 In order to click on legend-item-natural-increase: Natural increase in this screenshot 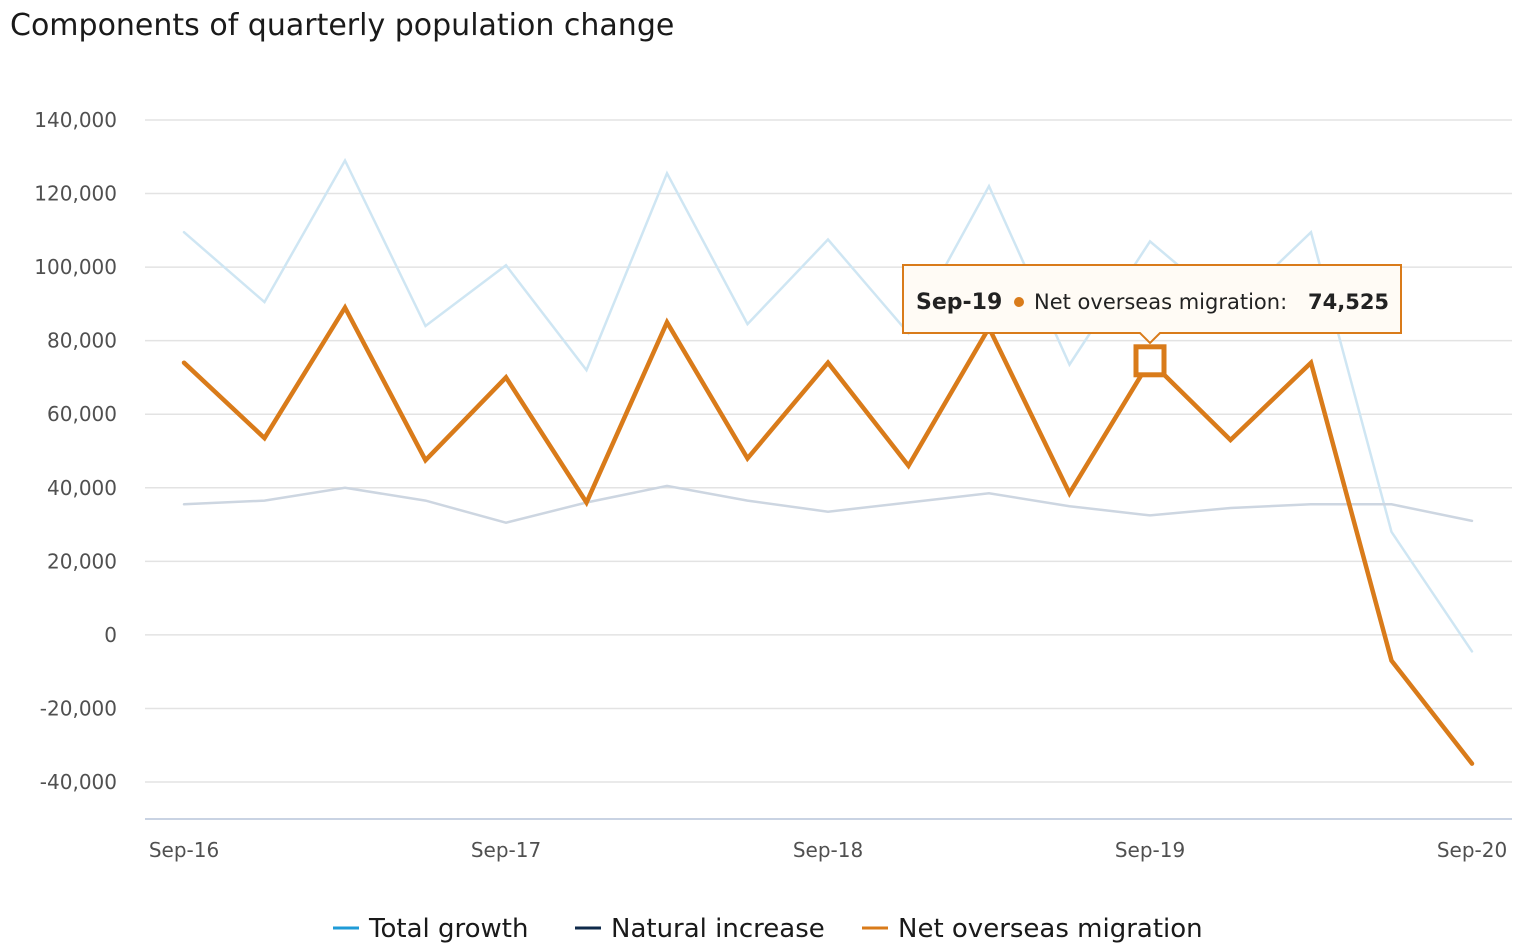, I will do `click(700, 929)`.